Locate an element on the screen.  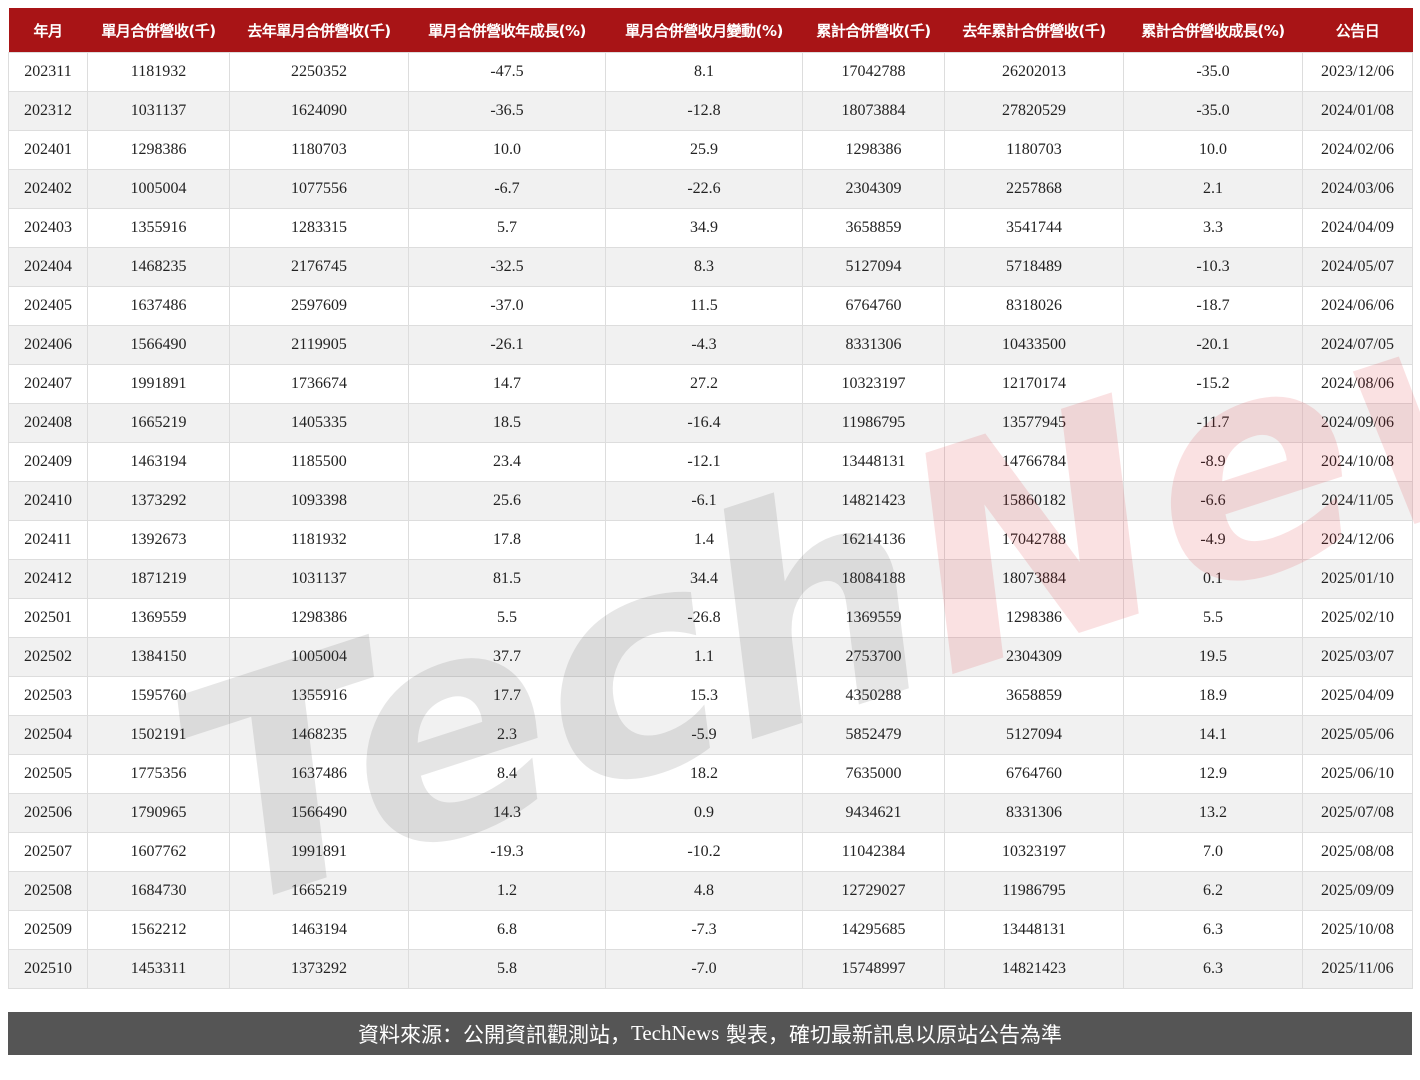
column-header: 單月合併營收月變動(%) is located at coordinates (704, 30).